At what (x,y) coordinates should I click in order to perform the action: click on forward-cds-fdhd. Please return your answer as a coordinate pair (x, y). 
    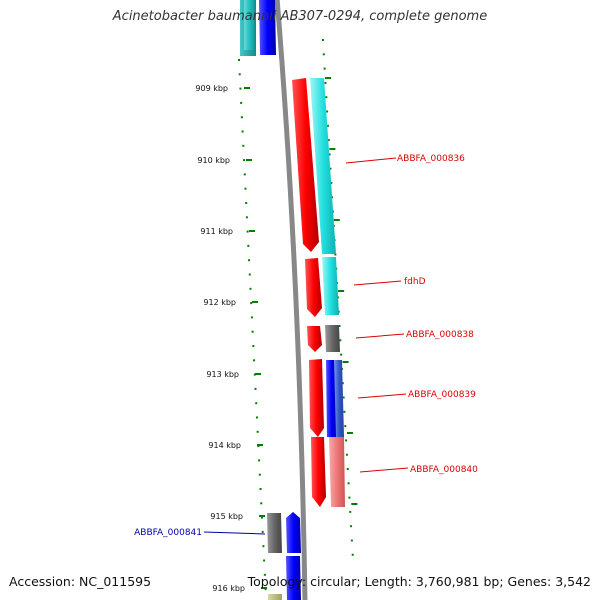
    Looking at the image, I should click on (313, 287).